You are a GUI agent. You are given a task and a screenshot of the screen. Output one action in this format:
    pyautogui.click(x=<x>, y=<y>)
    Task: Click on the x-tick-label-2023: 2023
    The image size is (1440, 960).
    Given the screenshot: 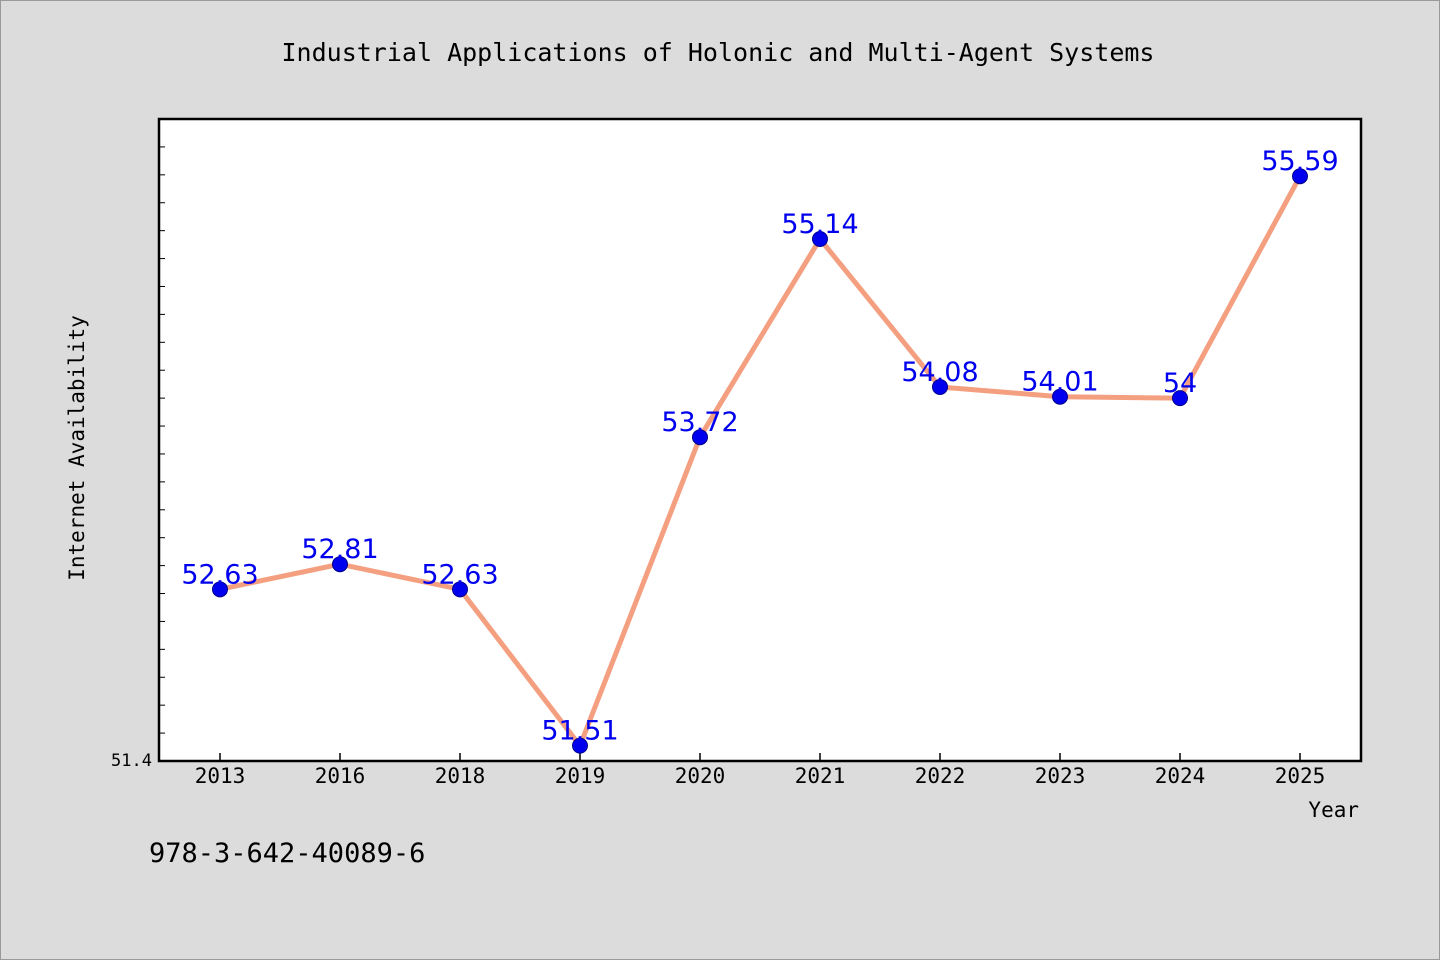 What is the action you would take?
    pyautogui.click(x=1060, y=776)
    